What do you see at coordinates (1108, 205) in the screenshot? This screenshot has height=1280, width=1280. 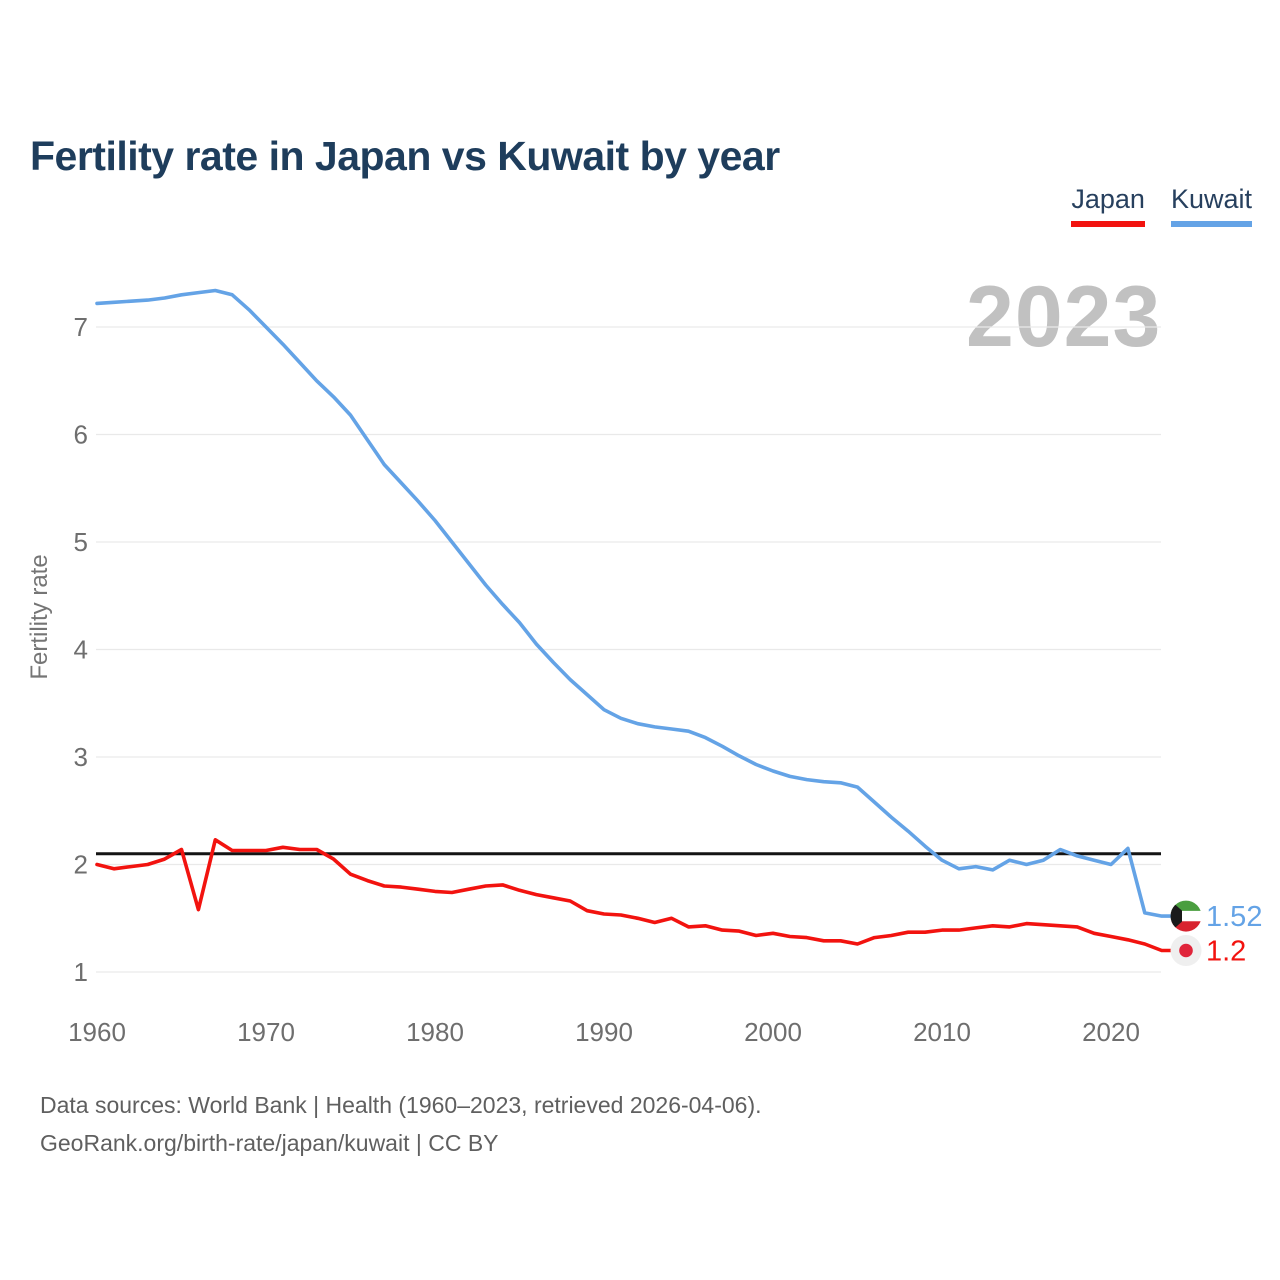 I see `legend-item-japan: Japan` at bounding box center [1108, 205].